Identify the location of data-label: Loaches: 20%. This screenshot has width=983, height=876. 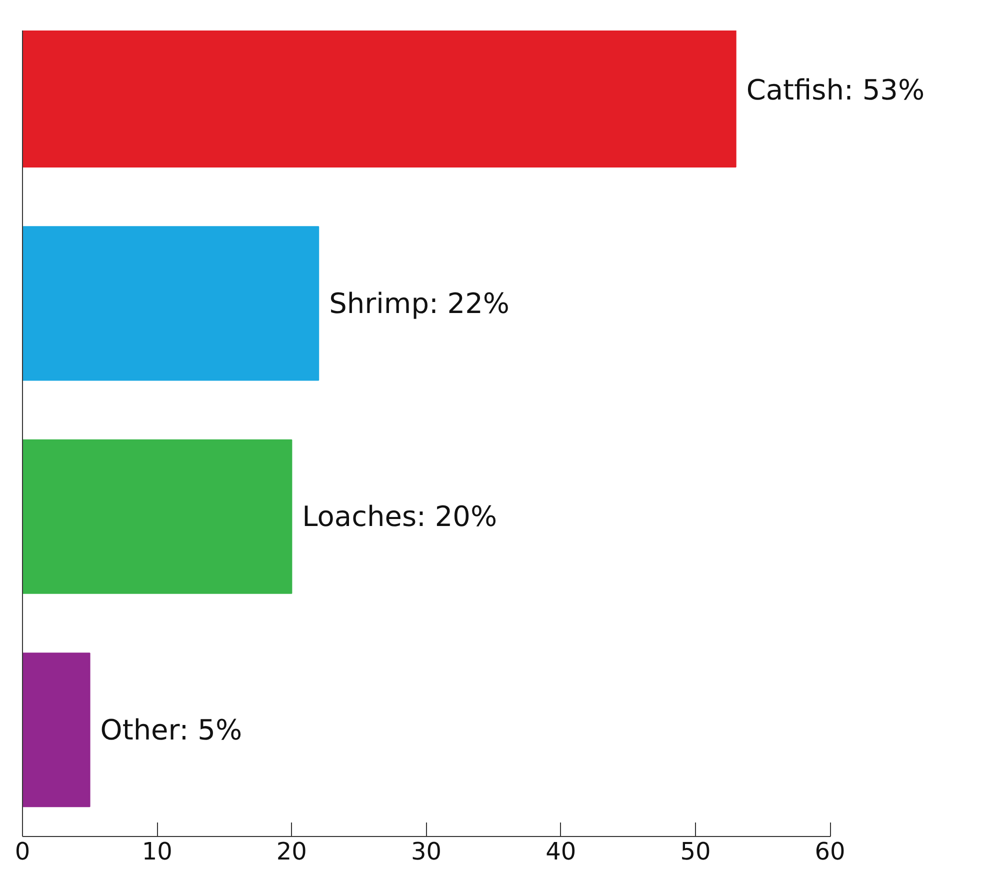
(400, 517).